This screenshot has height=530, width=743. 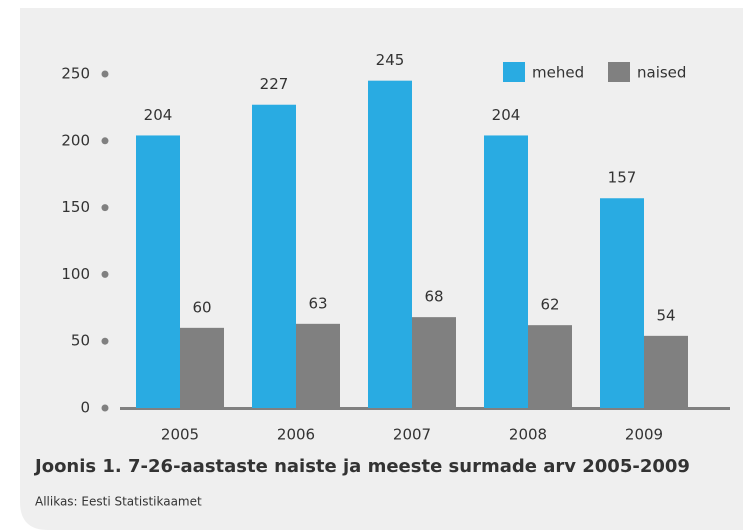 I want to click on source: Allikas: Eesti Statistikaamet, so click(x=118, y=502).